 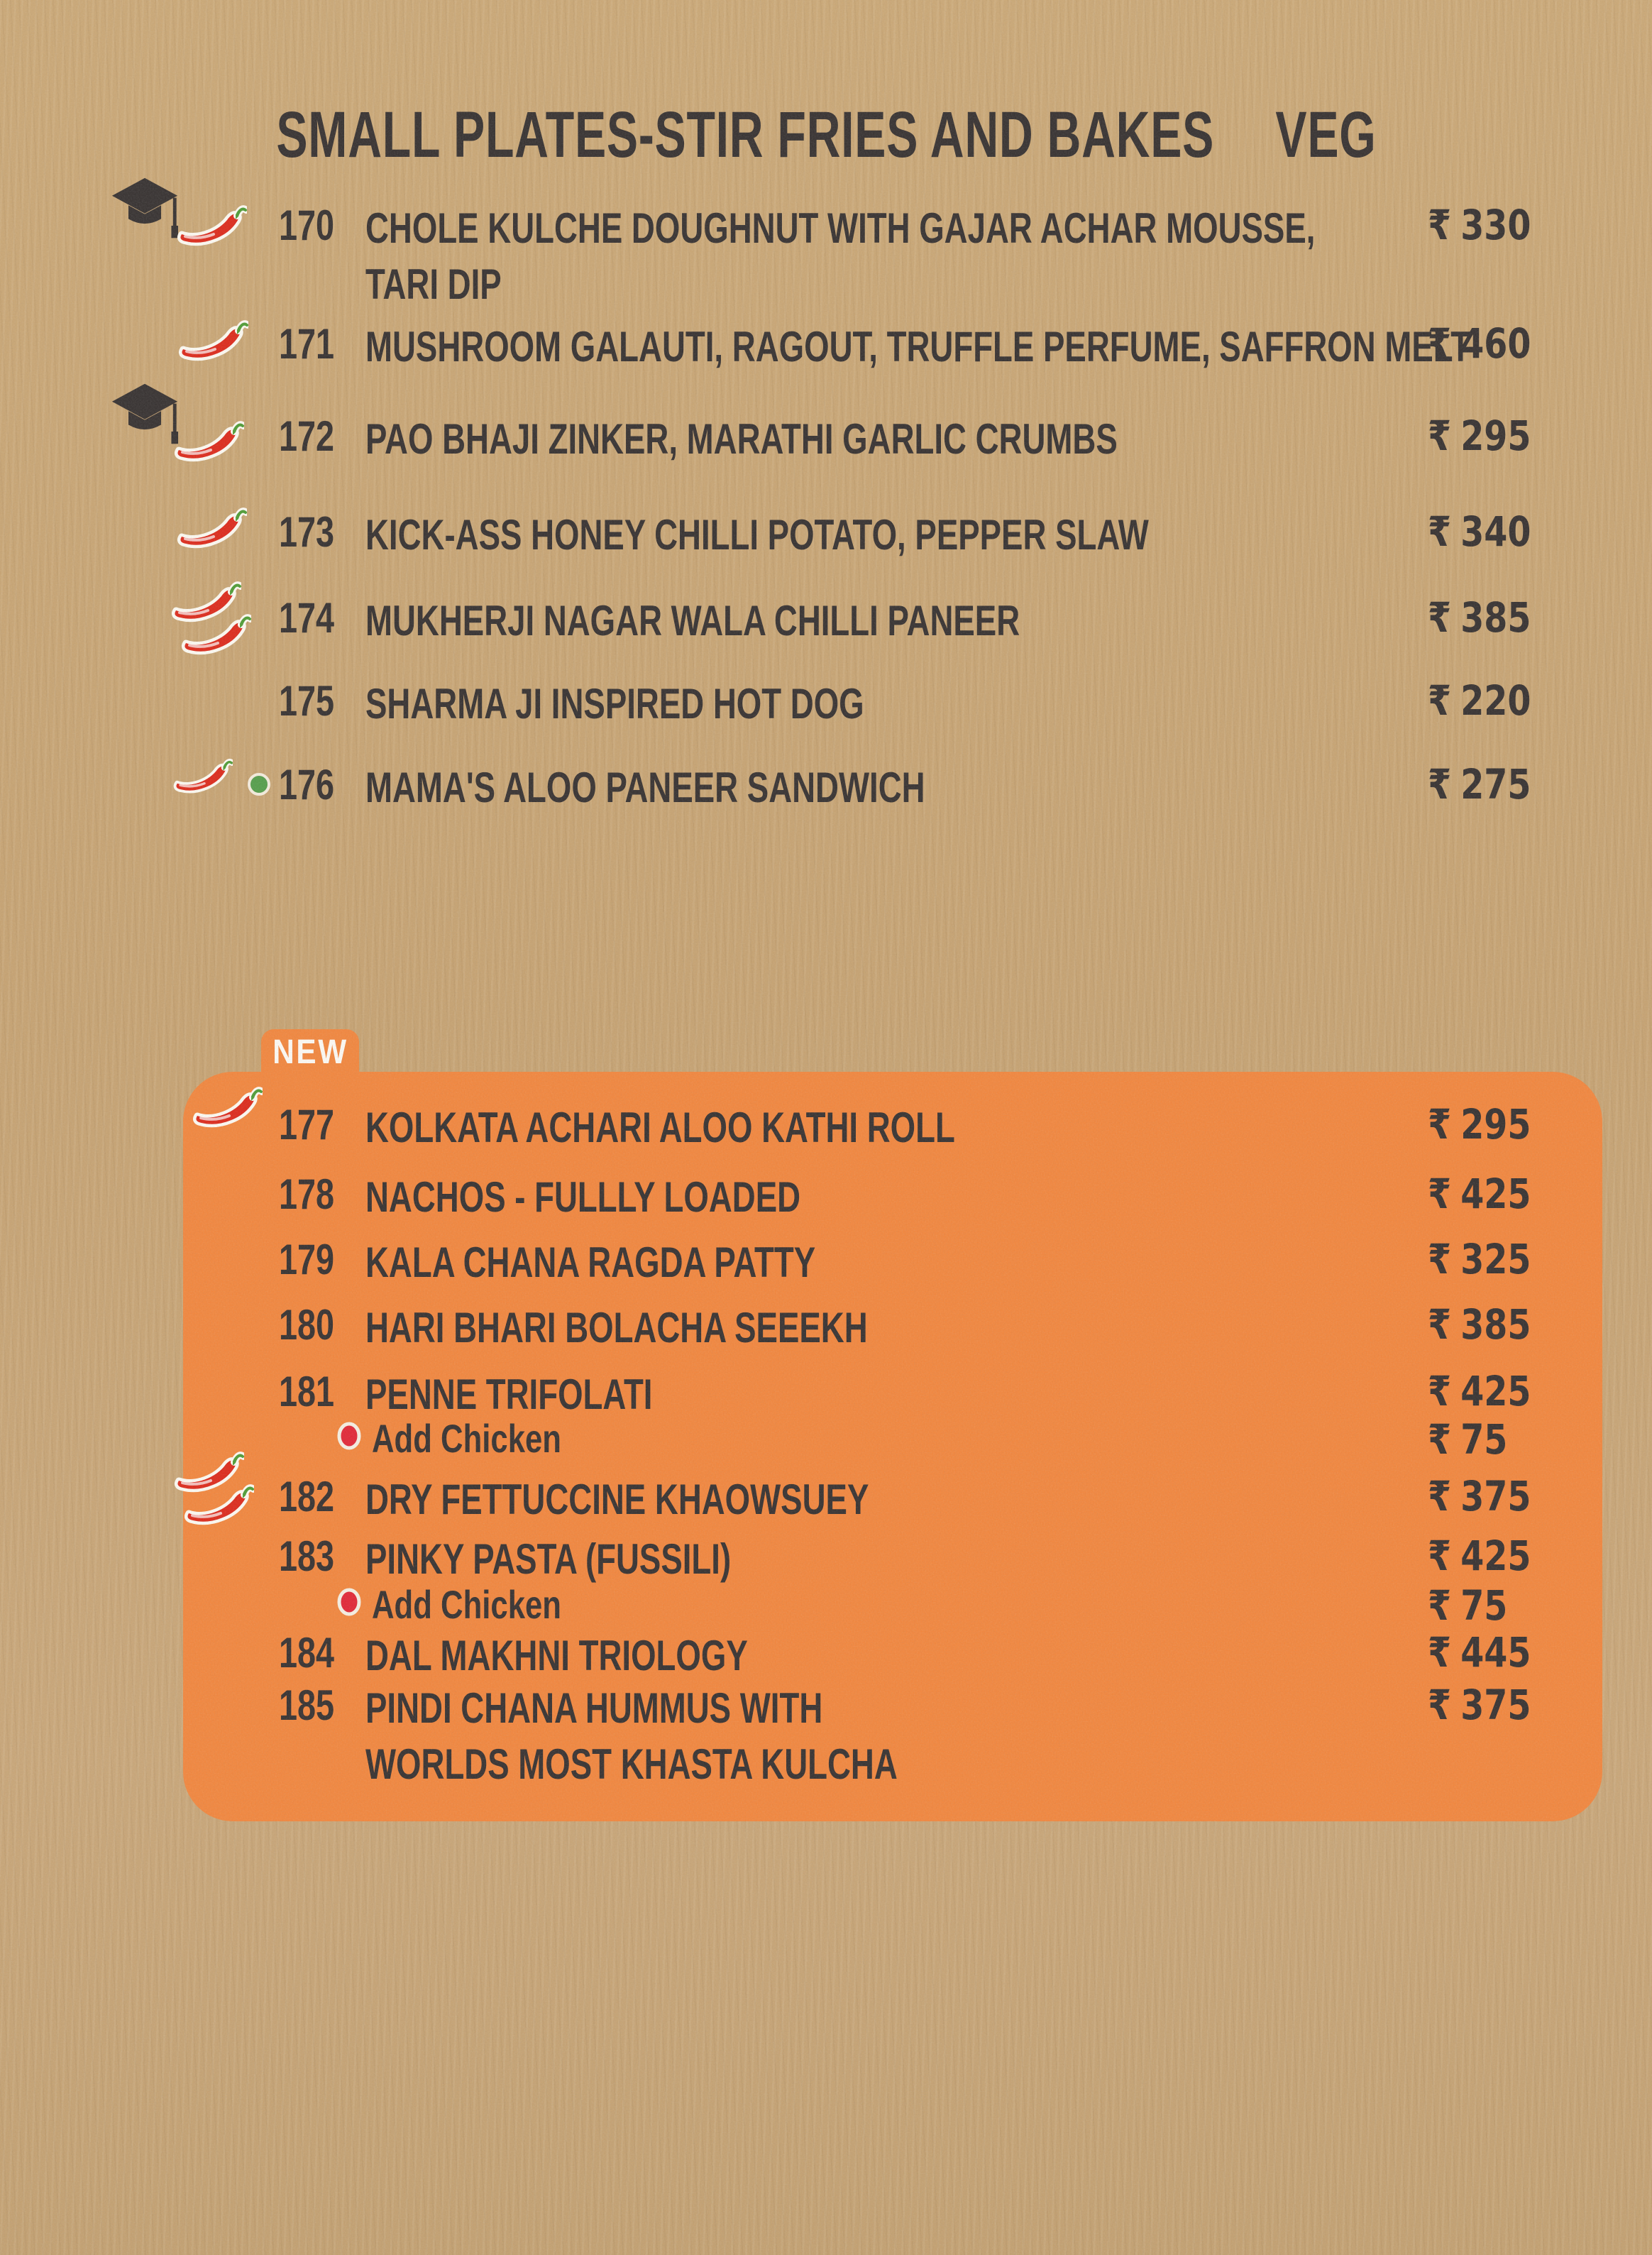 I want to click on veg-dot-icon, so click(x=259, y=786).